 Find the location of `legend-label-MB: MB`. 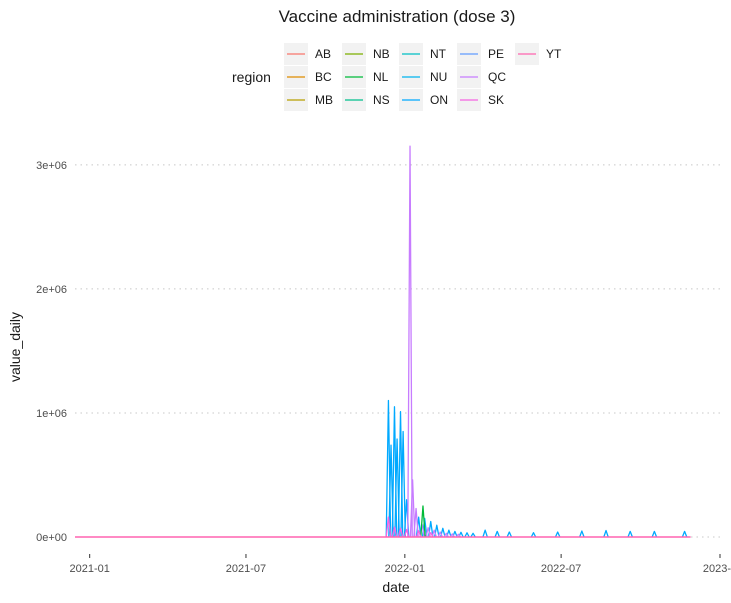

legend-label-MB: MB is located at coordinates (324, 100).